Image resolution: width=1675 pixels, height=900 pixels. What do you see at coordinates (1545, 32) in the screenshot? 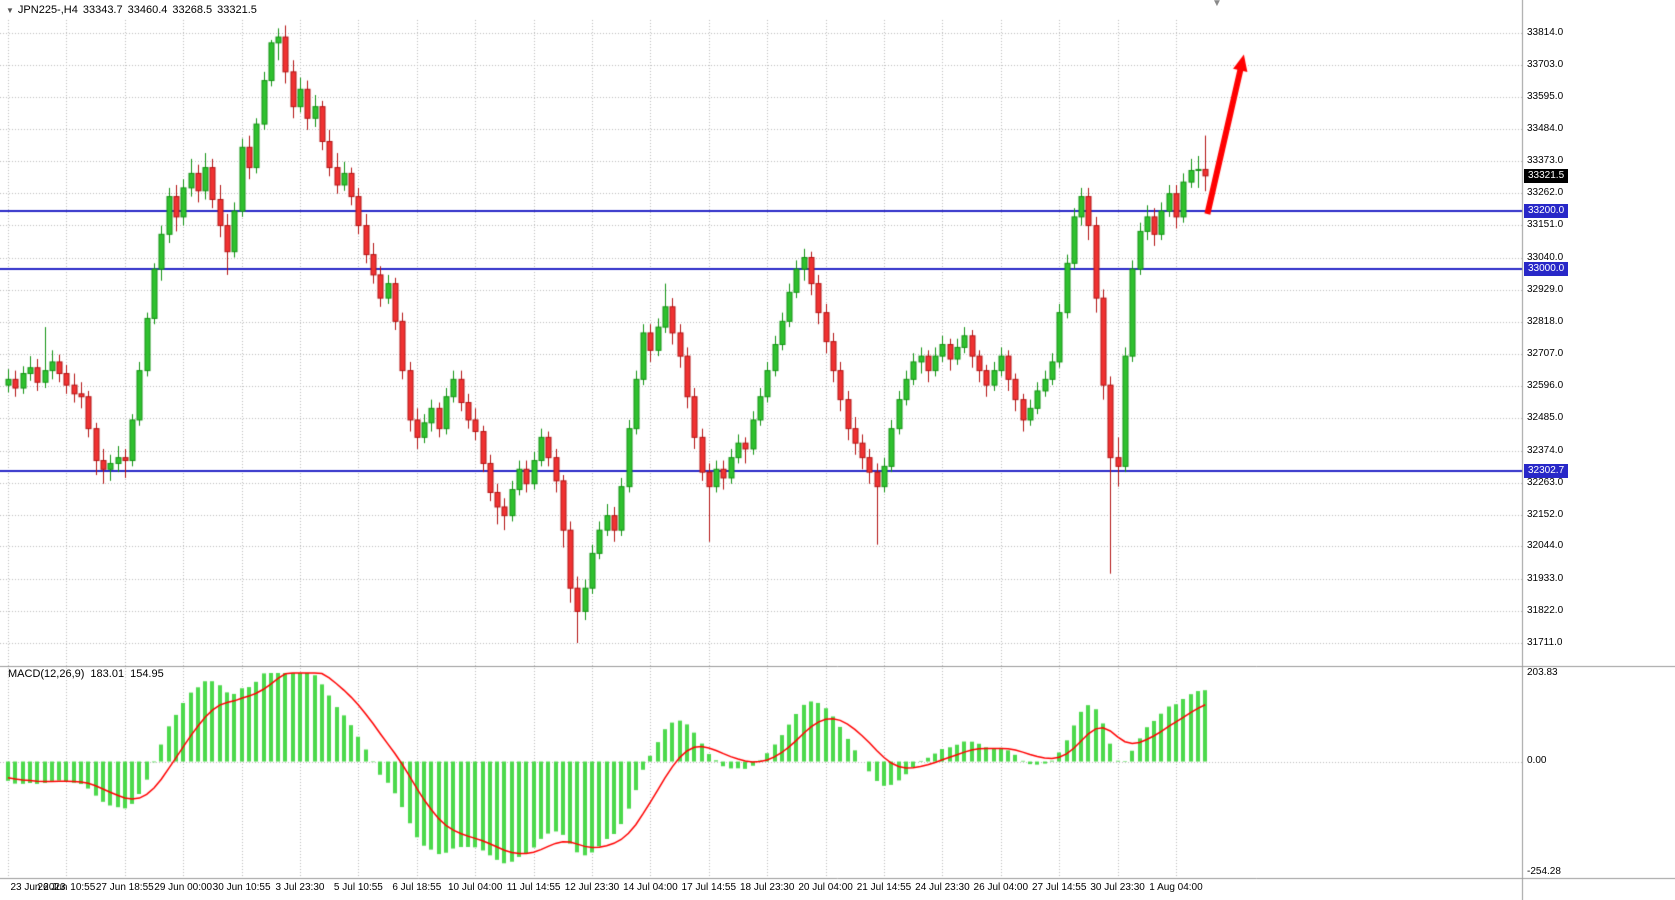
I see `price-axis-label: 33814.0` at bounding box center [1545, 32].